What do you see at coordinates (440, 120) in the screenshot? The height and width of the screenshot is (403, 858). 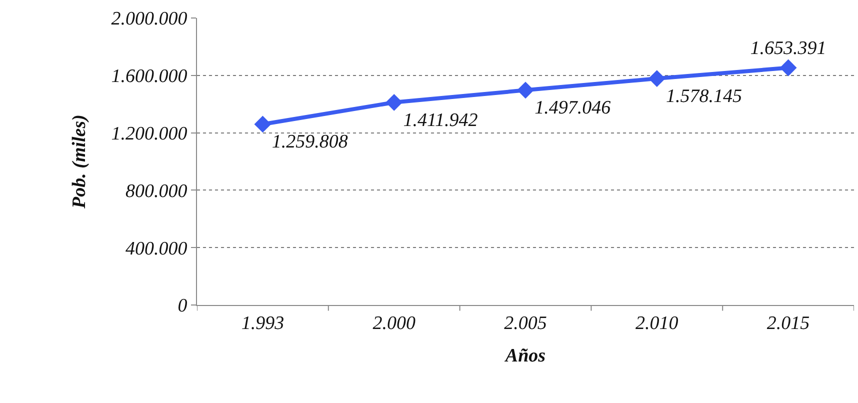 I see `data-label: 1.411.942` at bounding box center [440, 120].